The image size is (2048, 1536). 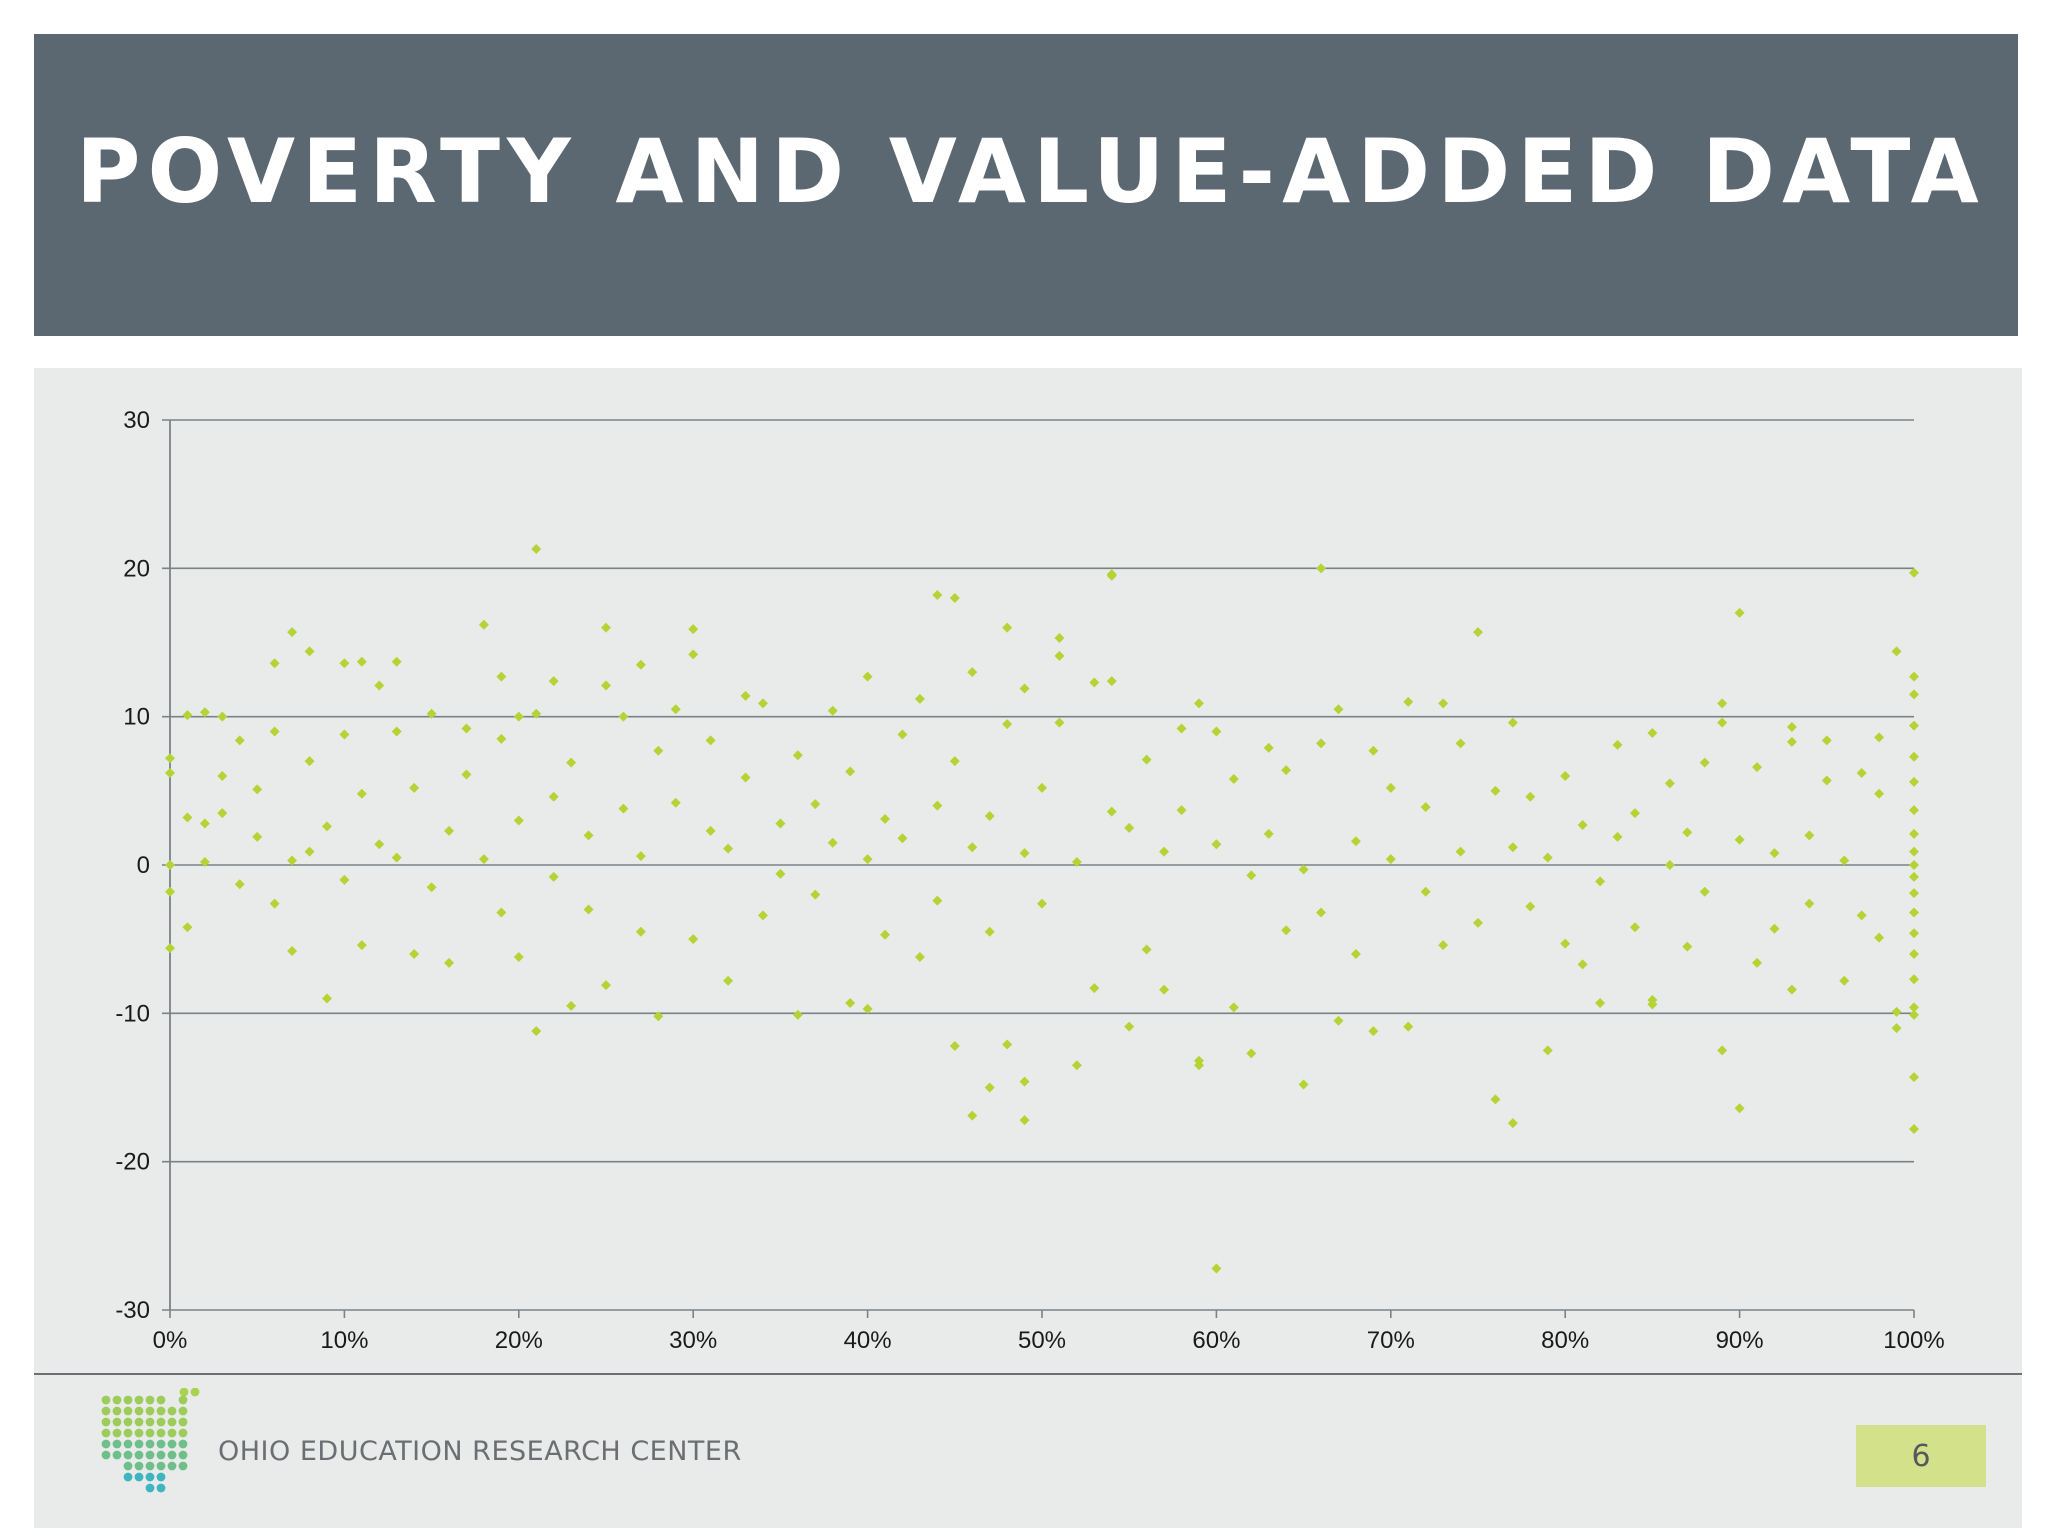 I want to click on page-number-badge: 6, so click(x=1921, y=1456).